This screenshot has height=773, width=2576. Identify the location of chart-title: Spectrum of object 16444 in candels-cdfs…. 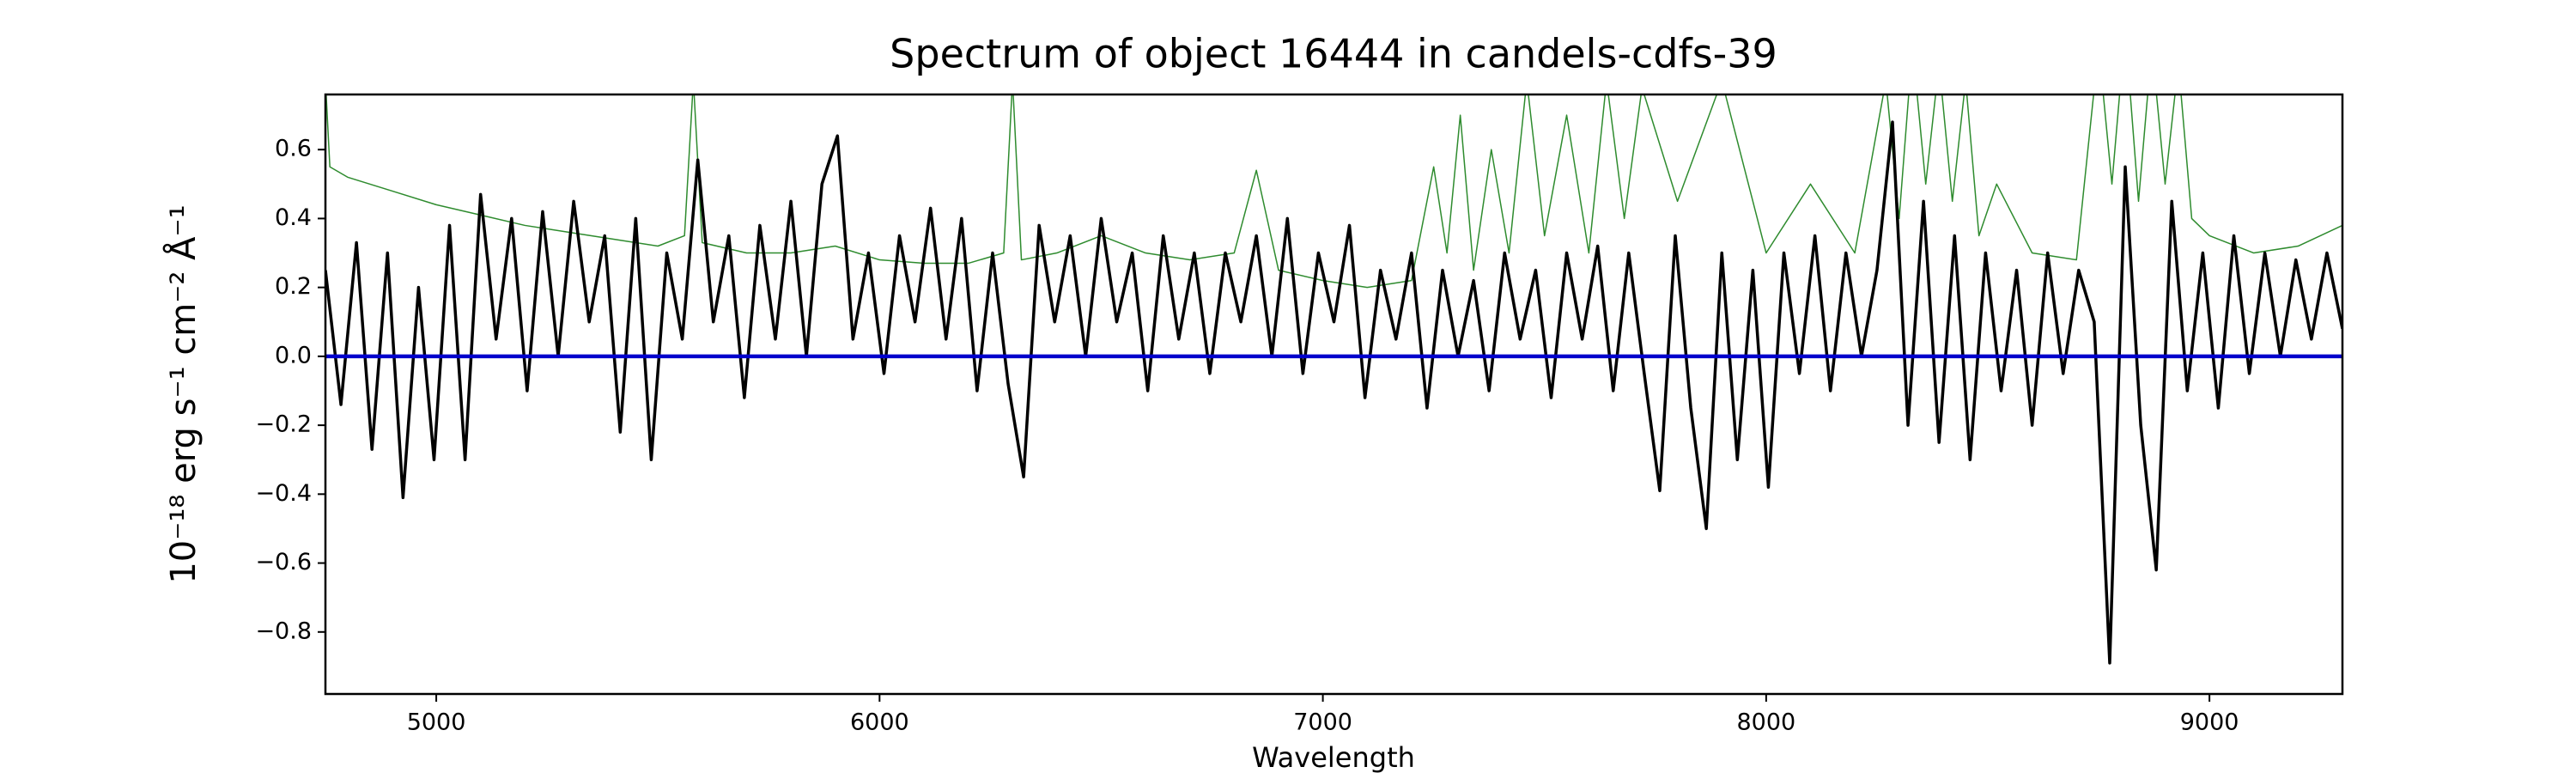
(1334, 54).